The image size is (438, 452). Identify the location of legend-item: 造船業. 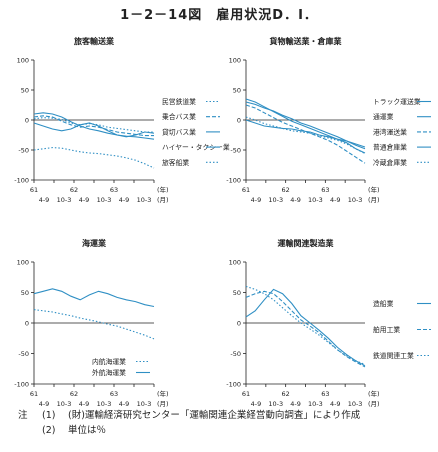
(402, 303).